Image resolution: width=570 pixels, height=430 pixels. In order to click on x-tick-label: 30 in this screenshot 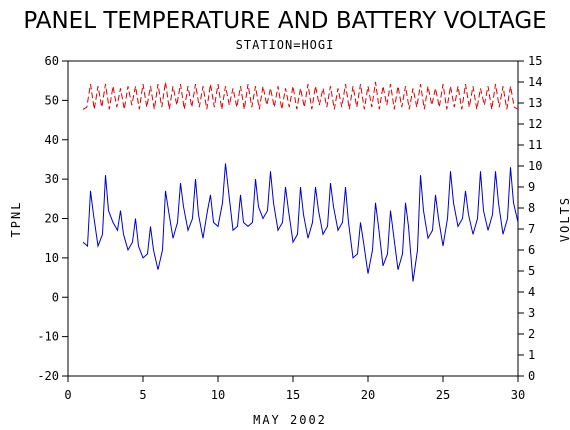, I will do `click(518, 395)`.